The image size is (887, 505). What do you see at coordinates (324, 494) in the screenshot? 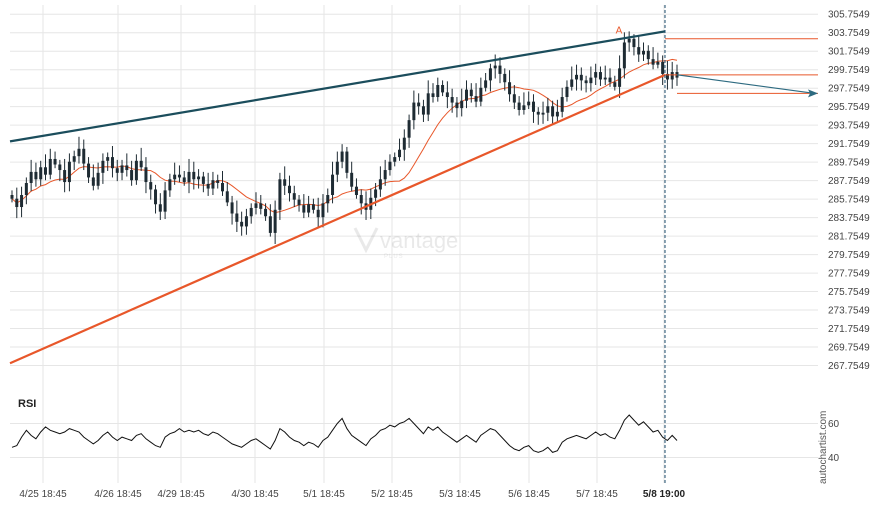
I see `time-tick-label: 5/1 18:45` at bounding box center [324, 494].